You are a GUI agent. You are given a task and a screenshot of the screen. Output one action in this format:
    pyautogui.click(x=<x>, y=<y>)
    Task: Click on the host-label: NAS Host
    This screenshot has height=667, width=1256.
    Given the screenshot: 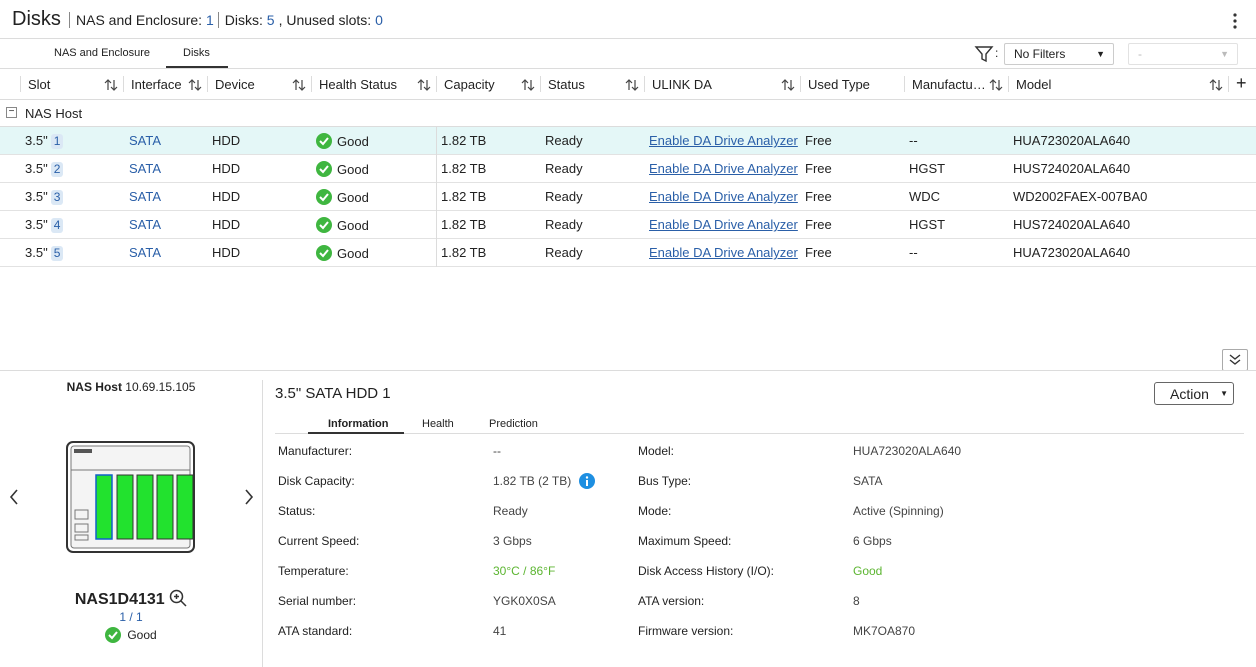 What is the action you would take?
    pyautogui.click(x=94, y=387)
    